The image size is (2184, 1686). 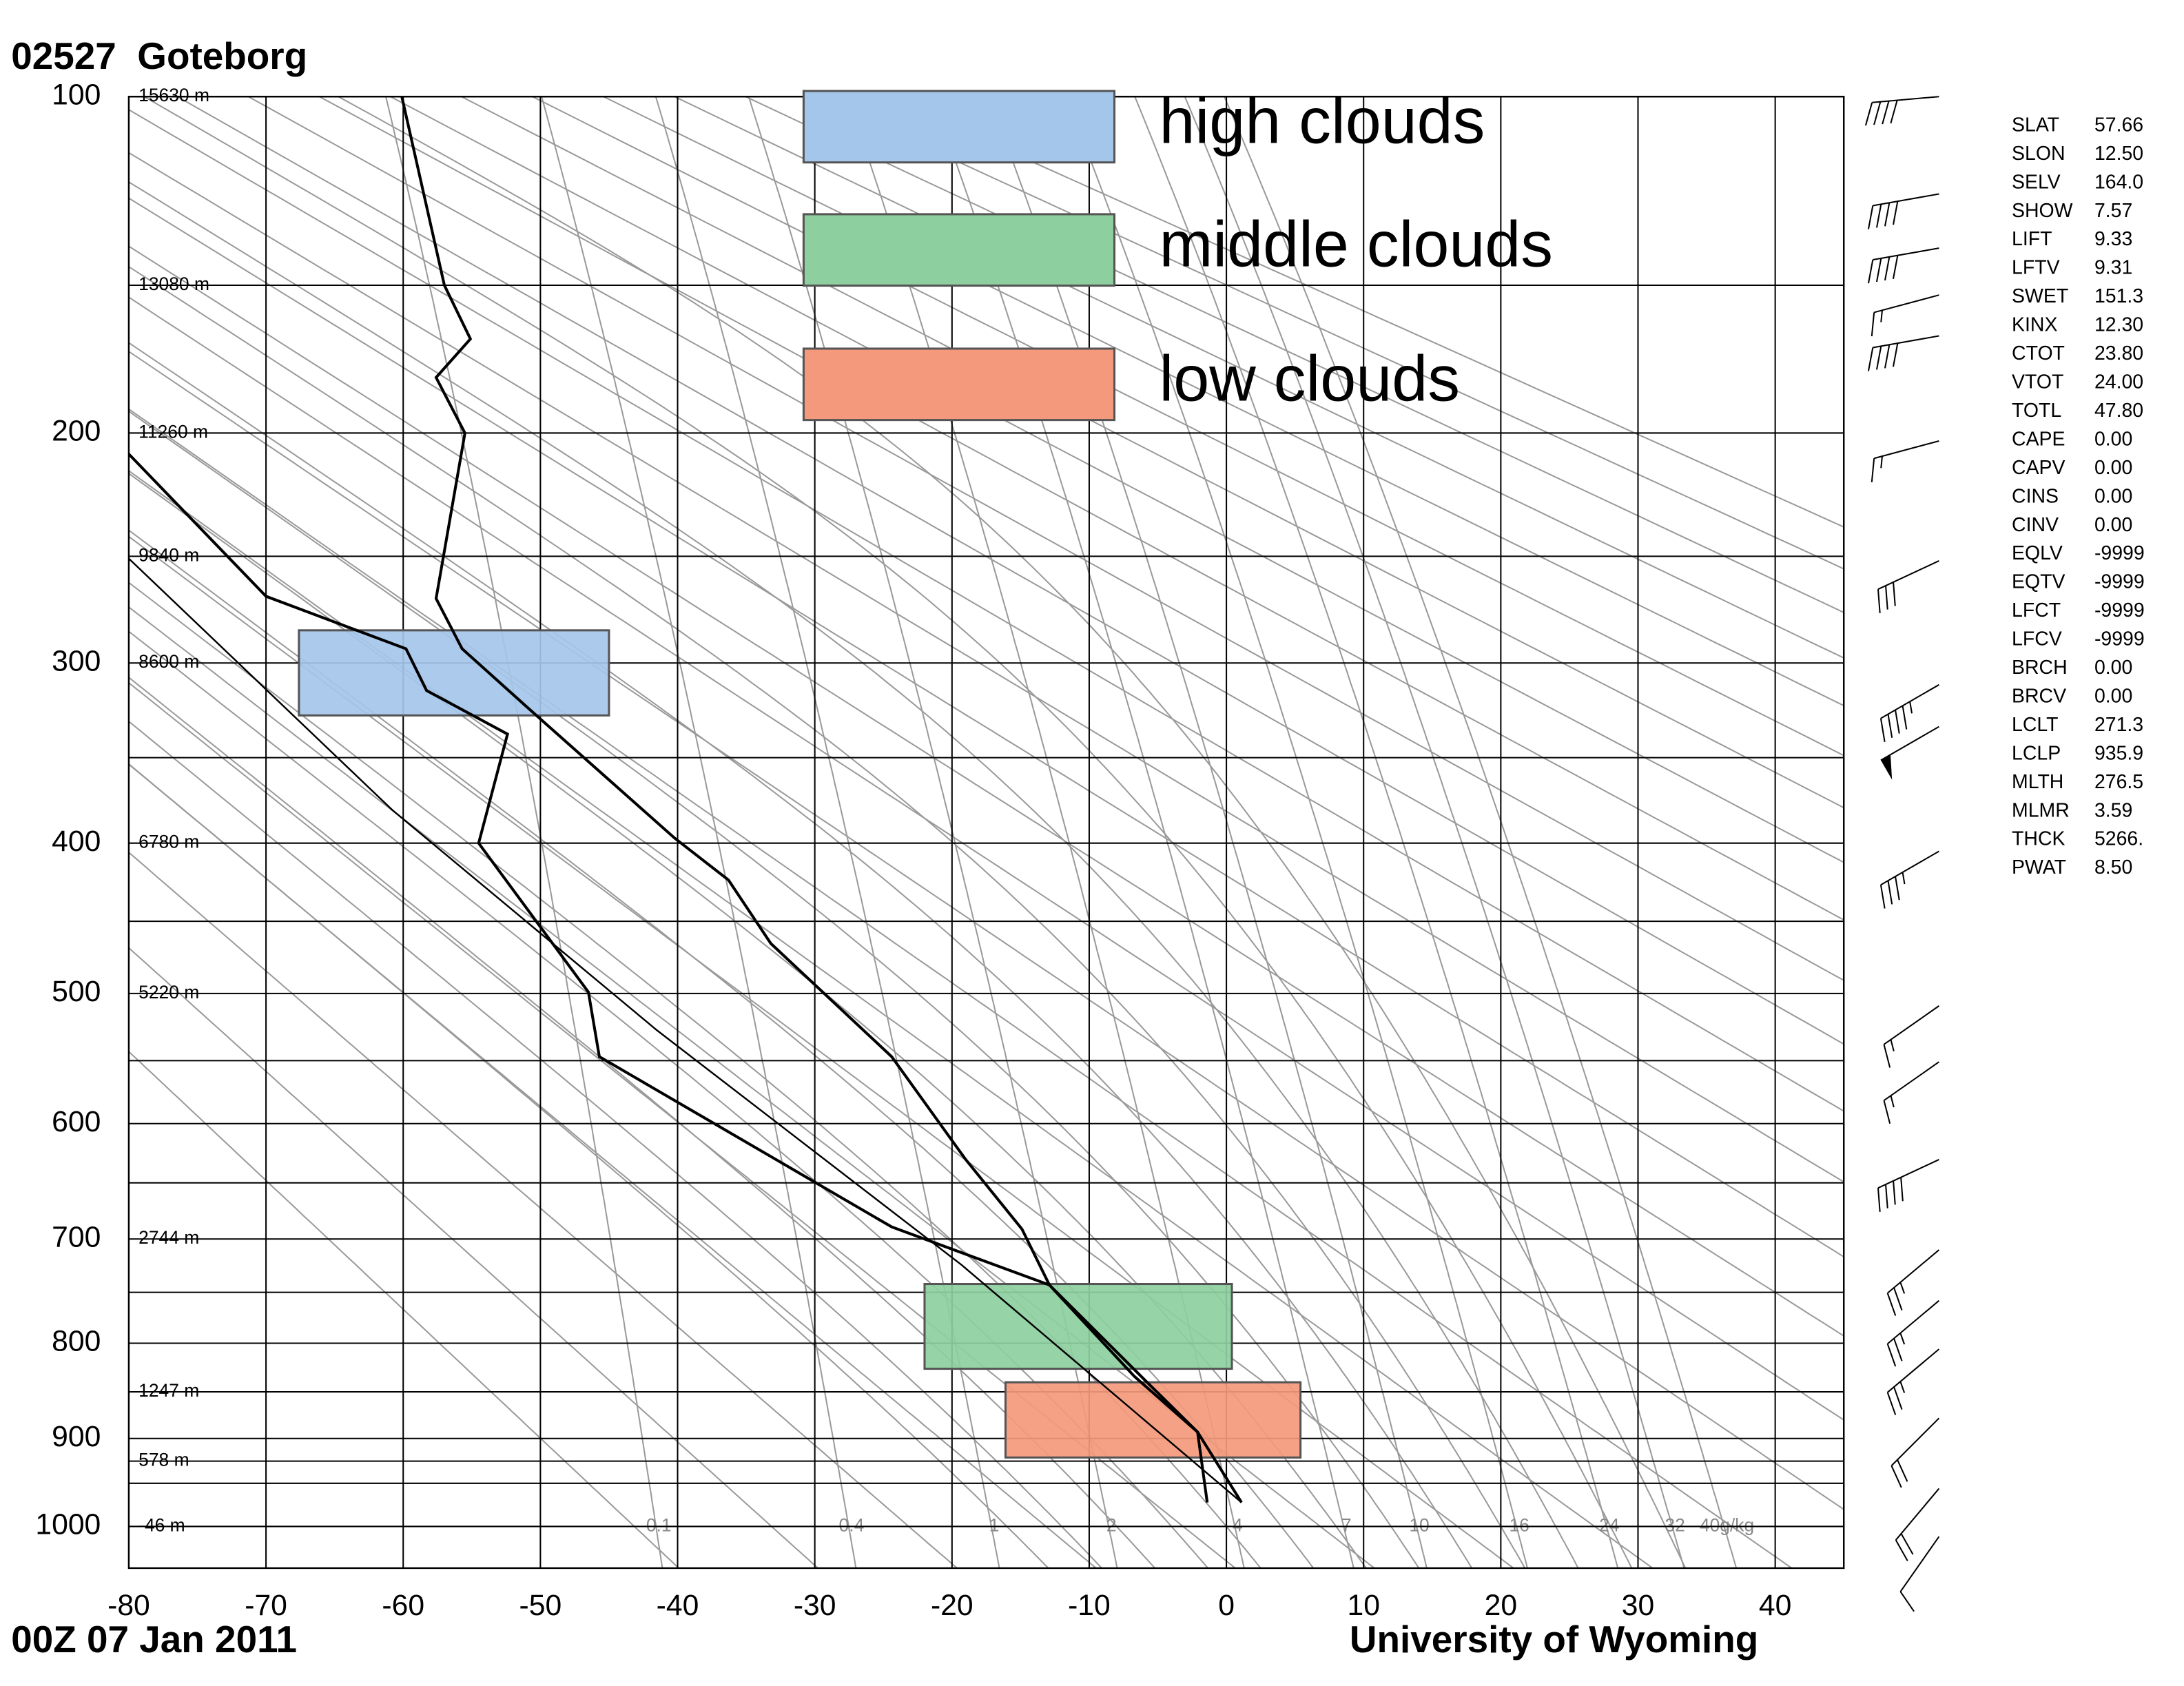 I want to click on x-tick-label: -10, so click(x=1089, y=1606).